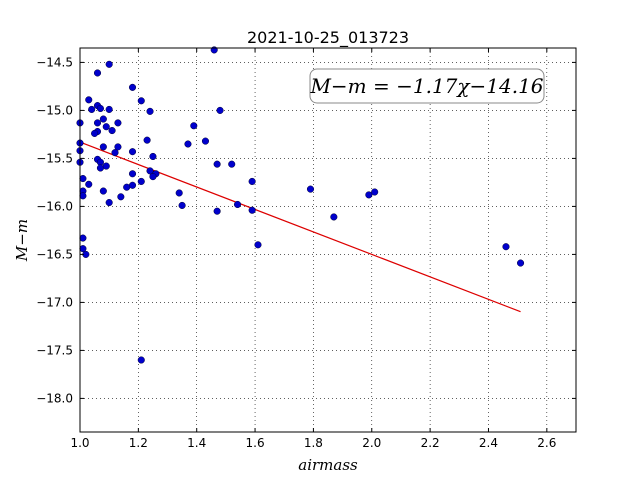  Describe the element at coordinates (430, 443) in the screenshot. I see `x-tick-label: 2.2` at that location.